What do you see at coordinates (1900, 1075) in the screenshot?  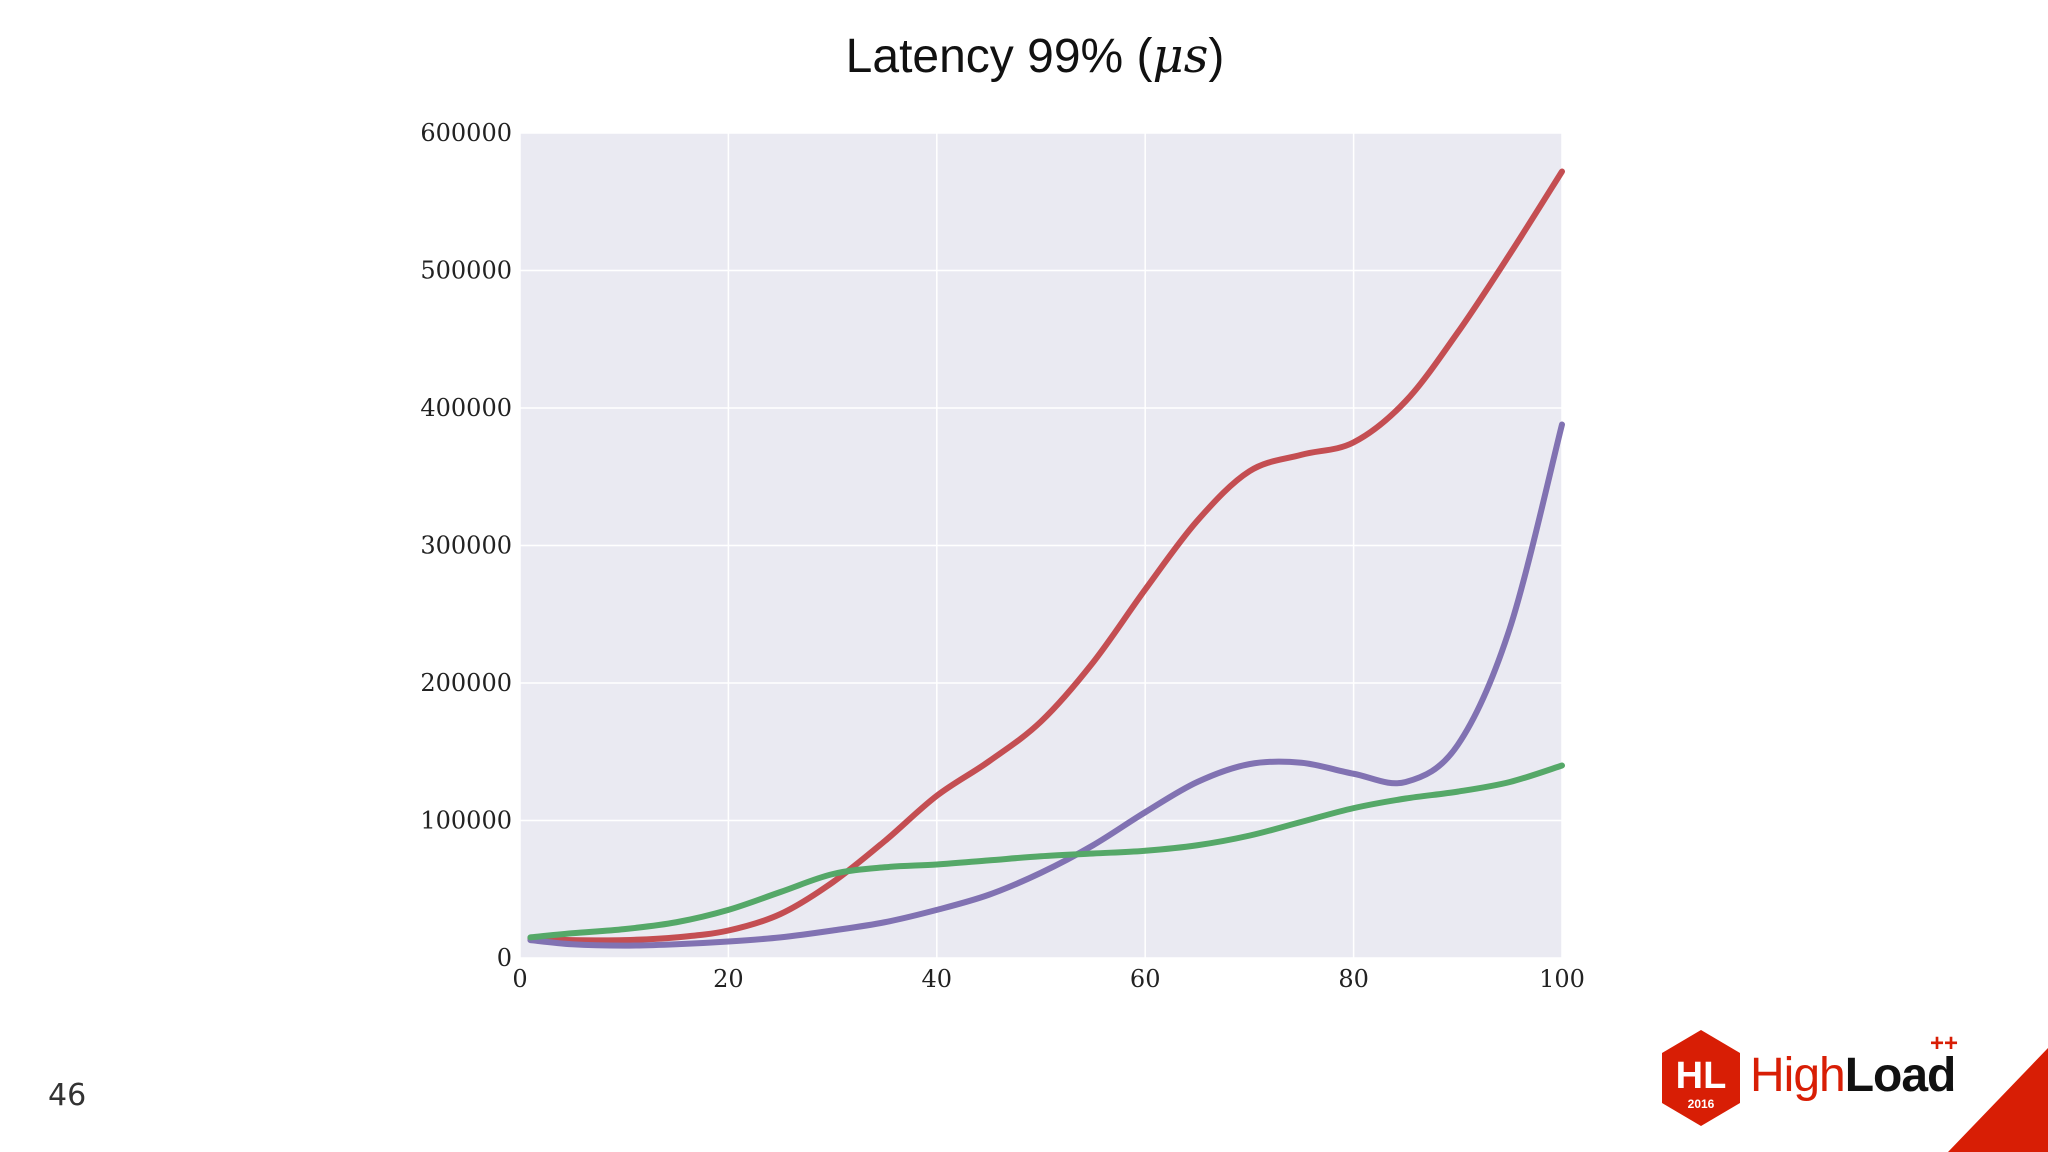 I see `logo-text-bold: Load` at bounding box center [1900, 1075].